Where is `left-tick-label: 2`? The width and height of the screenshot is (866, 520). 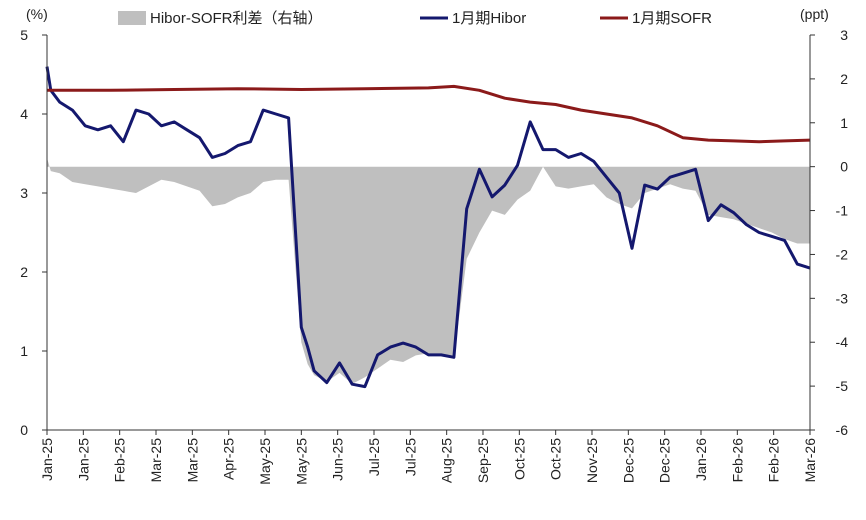
left-tick-label: 2 is located at coordinates (24, 272).